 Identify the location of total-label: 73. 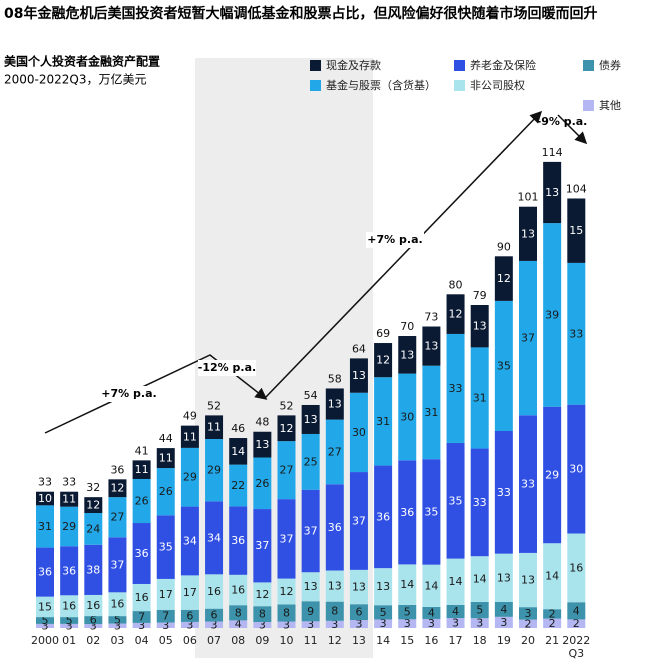
(431, 317).